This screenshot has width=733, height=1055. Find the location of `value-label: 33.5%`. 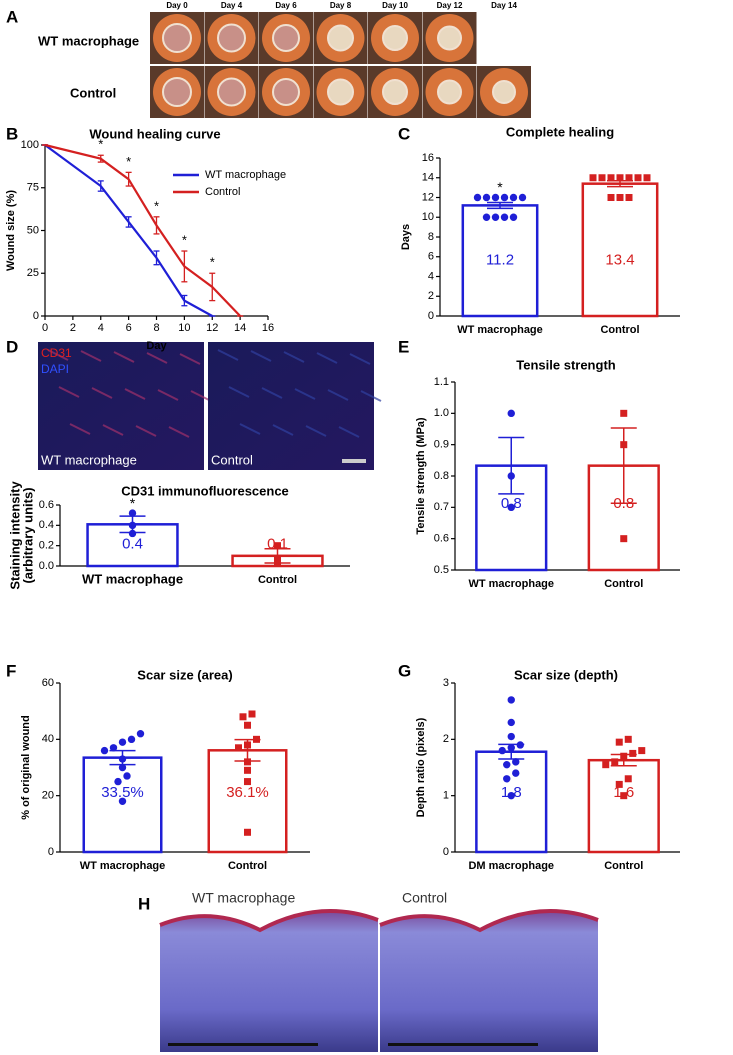

value-label: 33.5% is located at coordinates (122, 792).